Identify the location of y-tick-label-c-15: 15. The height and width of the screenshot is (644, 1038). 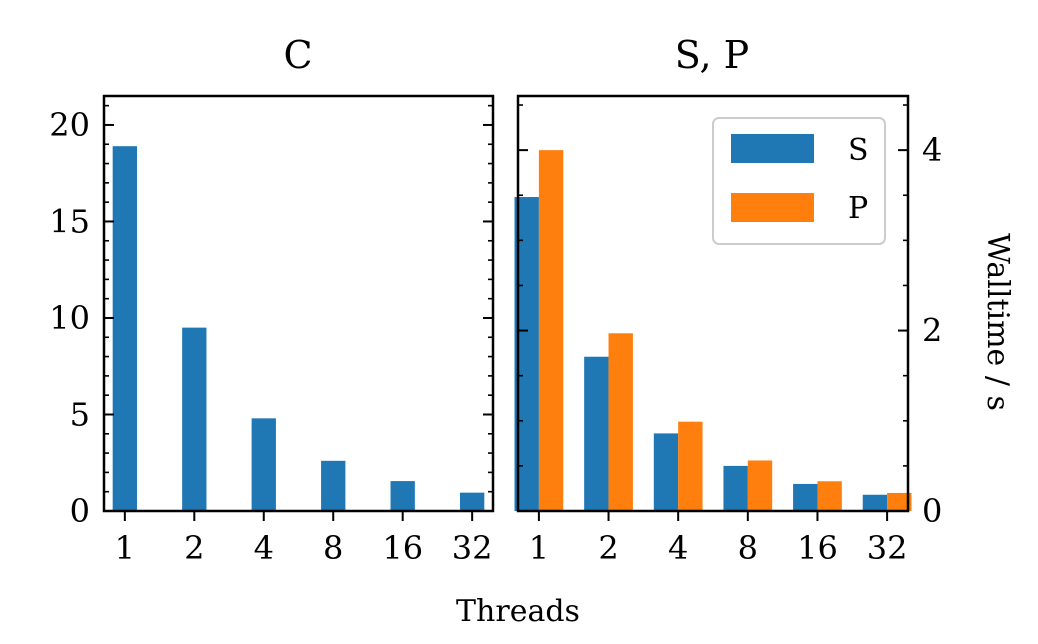
(69, 221).